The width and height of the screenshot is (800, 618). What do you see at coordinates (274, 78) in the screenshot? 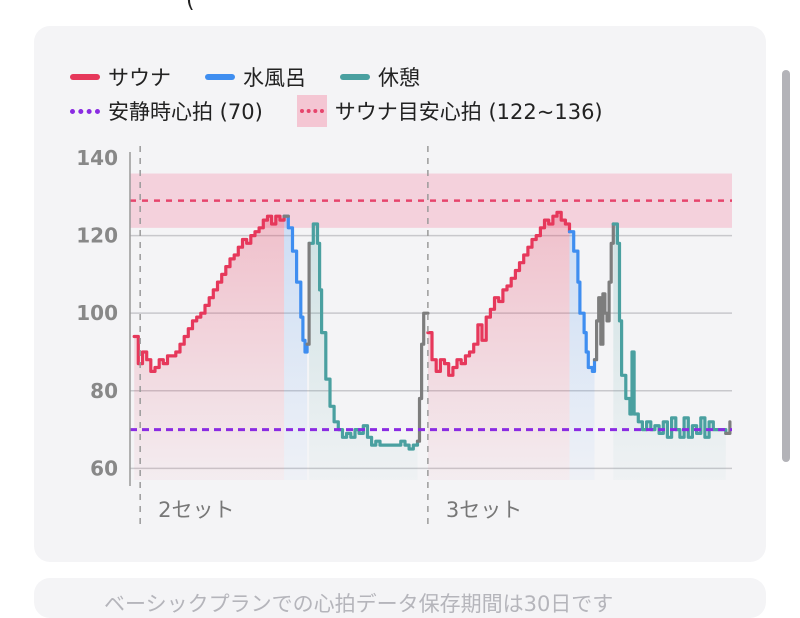
I see `legend-cold-bath-label: 水風呂` at bounding box center [274, 78].